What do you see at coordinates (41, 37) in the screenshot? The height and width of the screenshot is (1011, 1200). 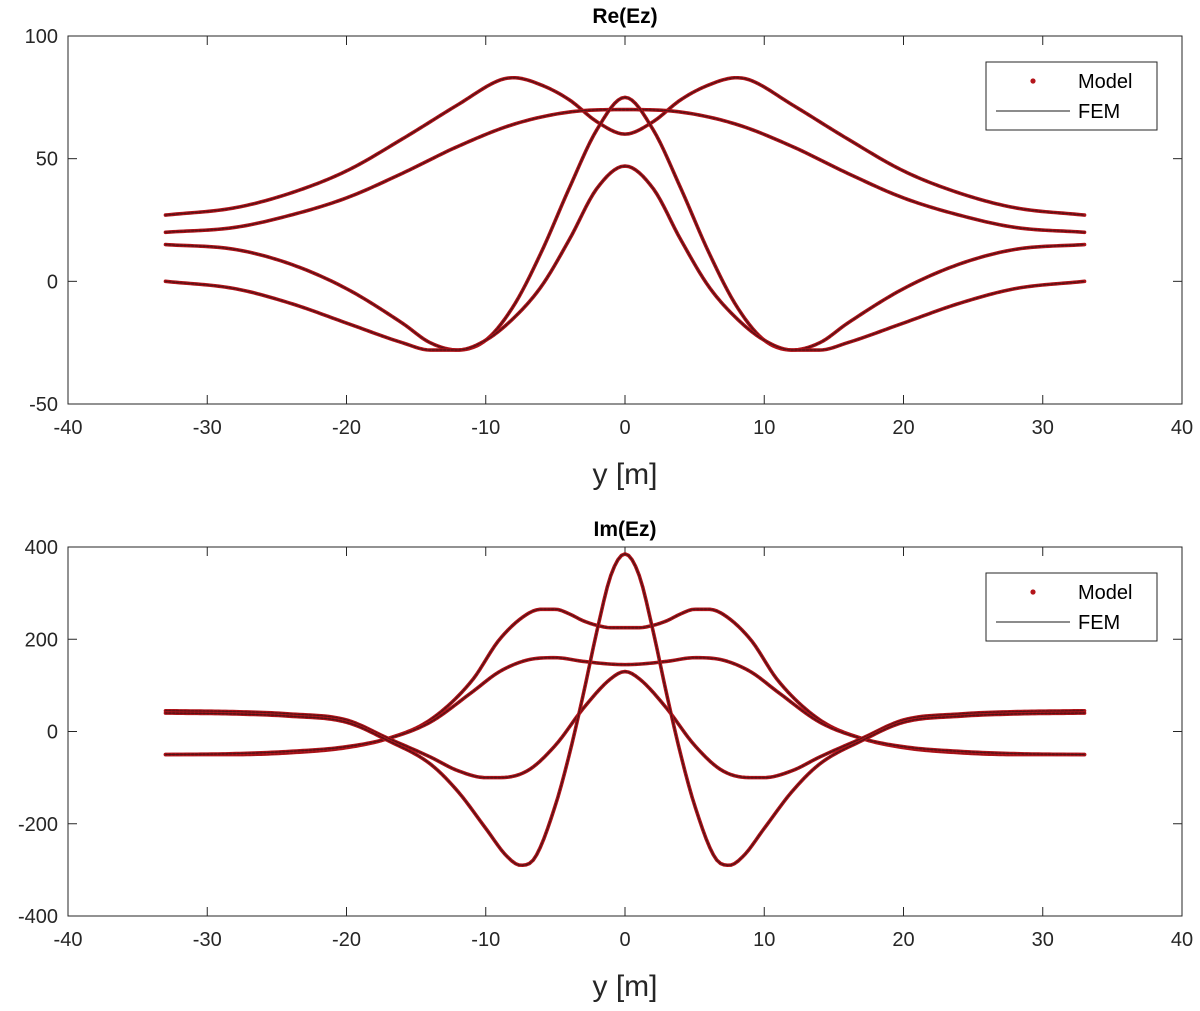 I see `y-tick-label: 100` at bounding box center [41, 37].